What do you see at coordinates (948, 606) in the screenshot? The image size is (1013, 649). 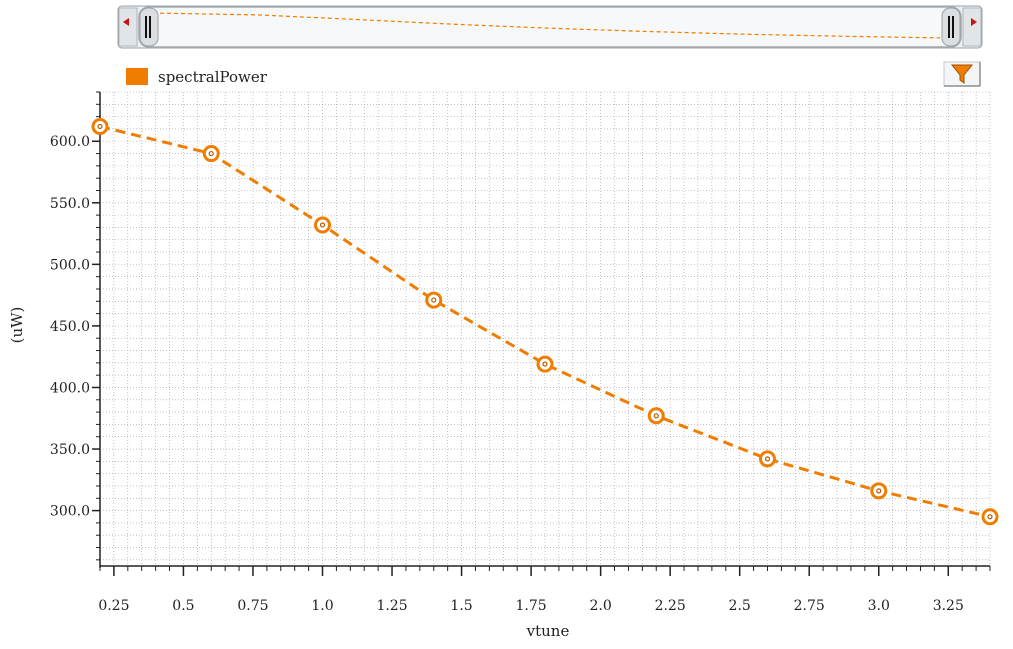 I see `x-tick-label: 3.25` at bounding box center [948, 606].